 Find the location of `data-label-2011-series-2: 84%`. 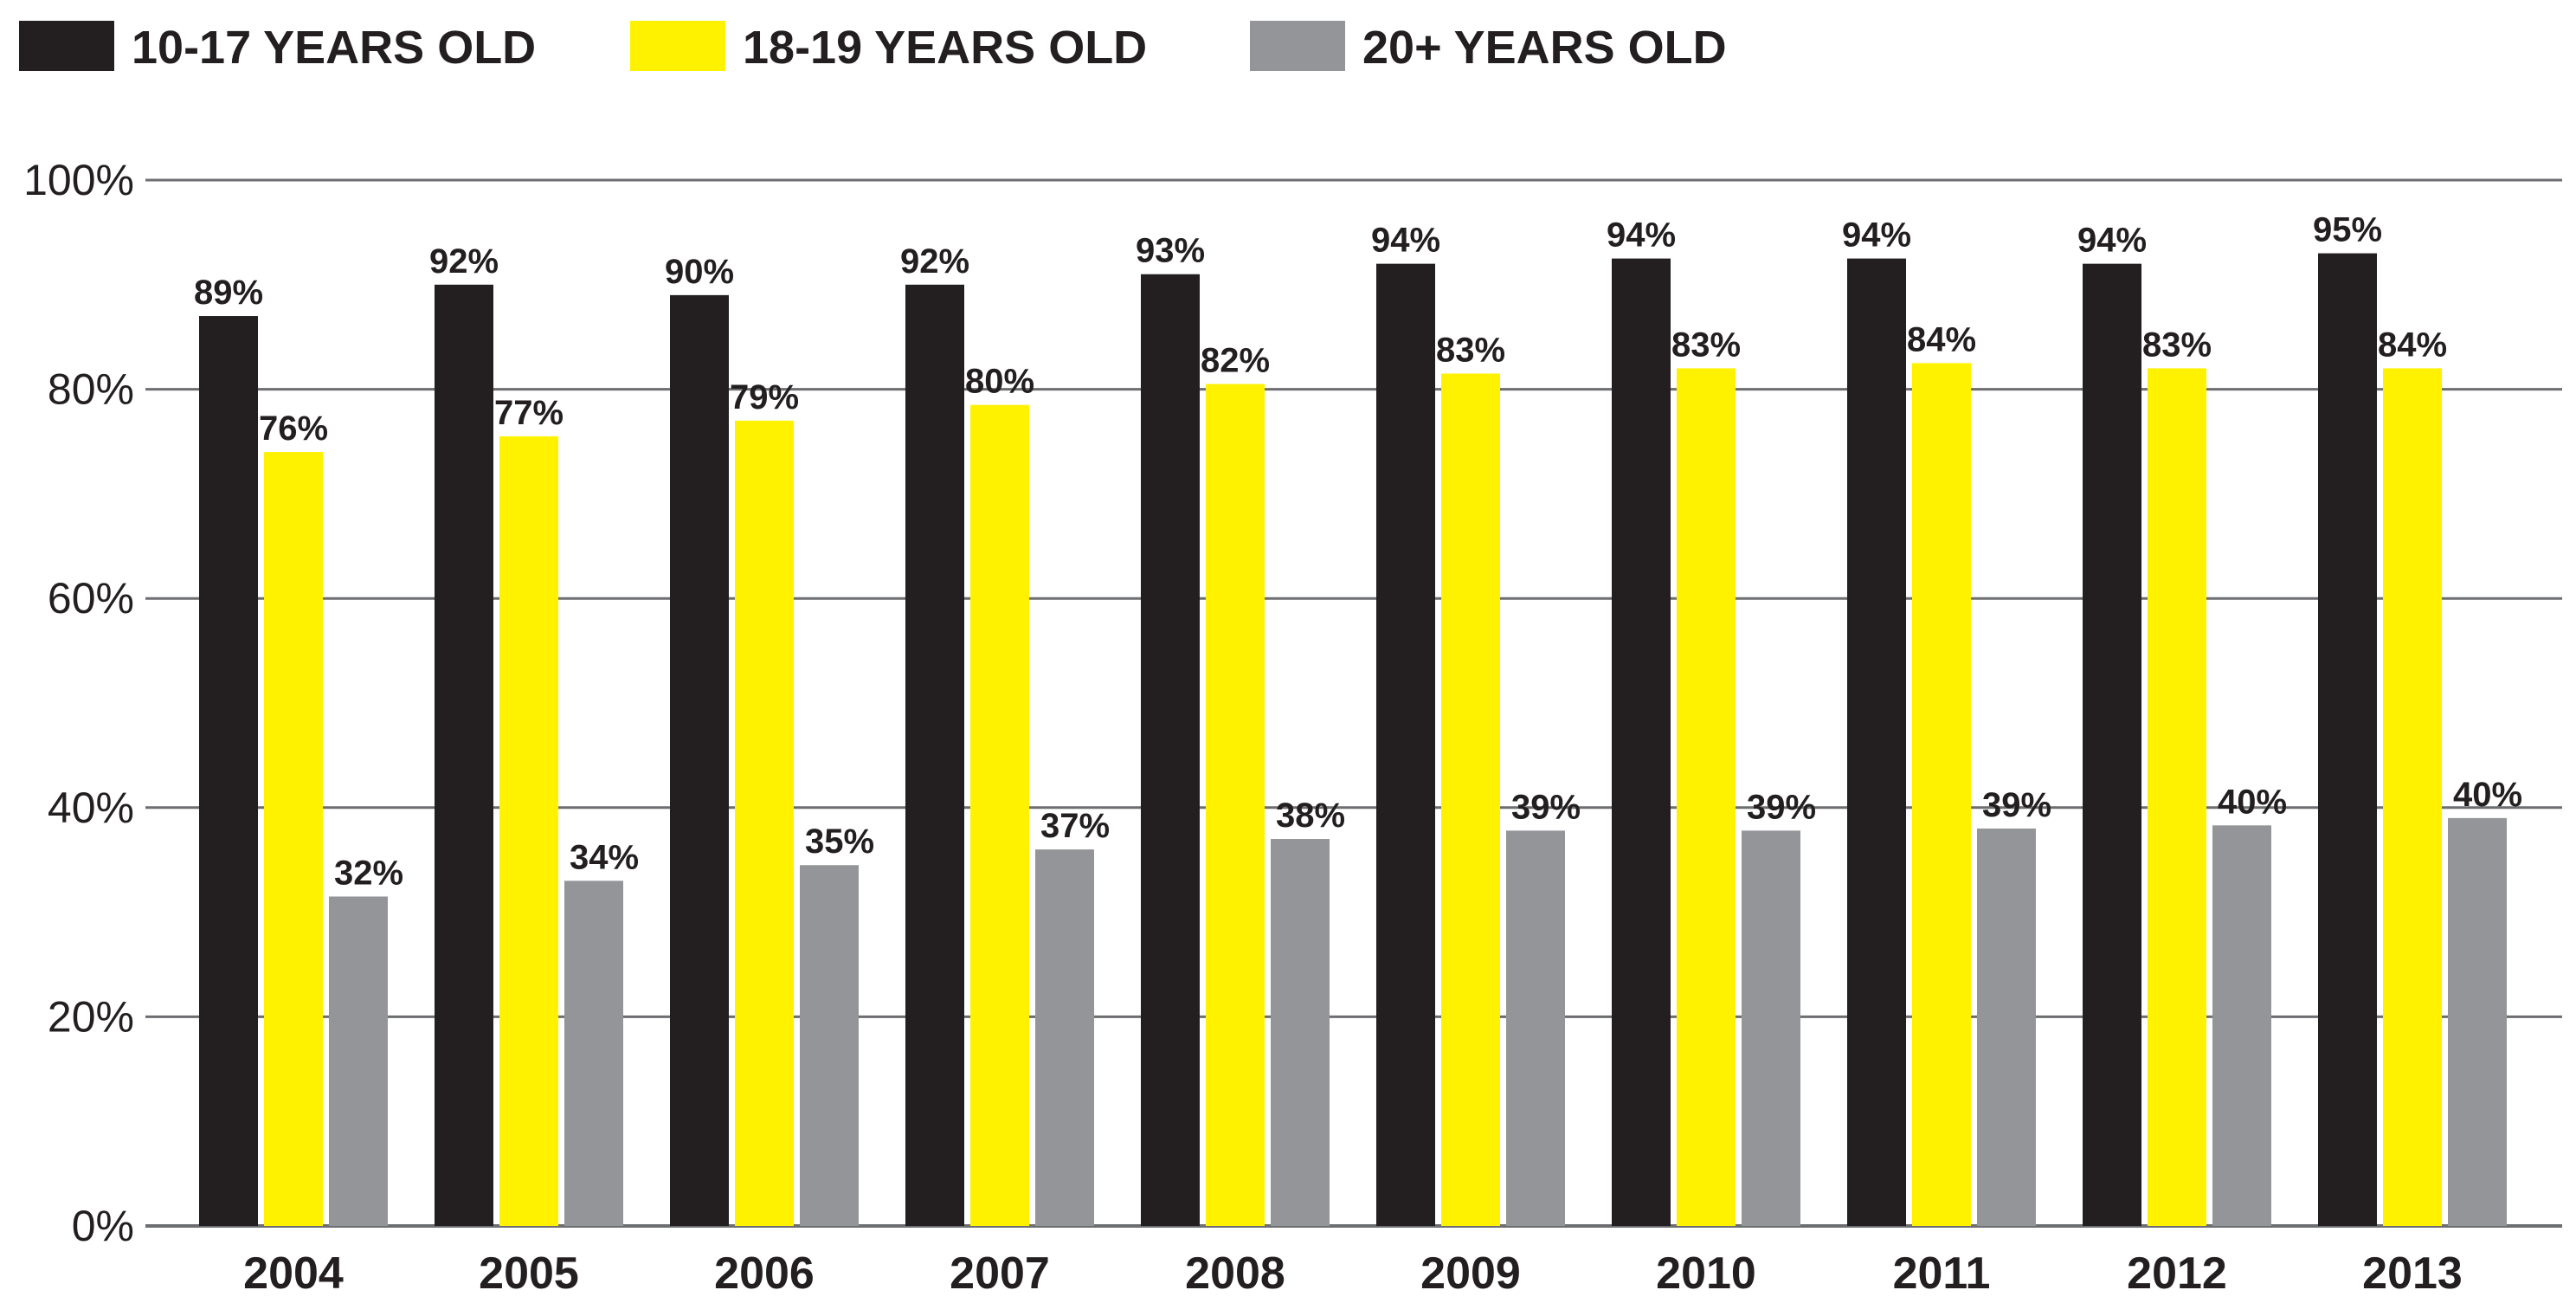

data-label-2011-series-2: 84% is located at coordinates (1941, 339).